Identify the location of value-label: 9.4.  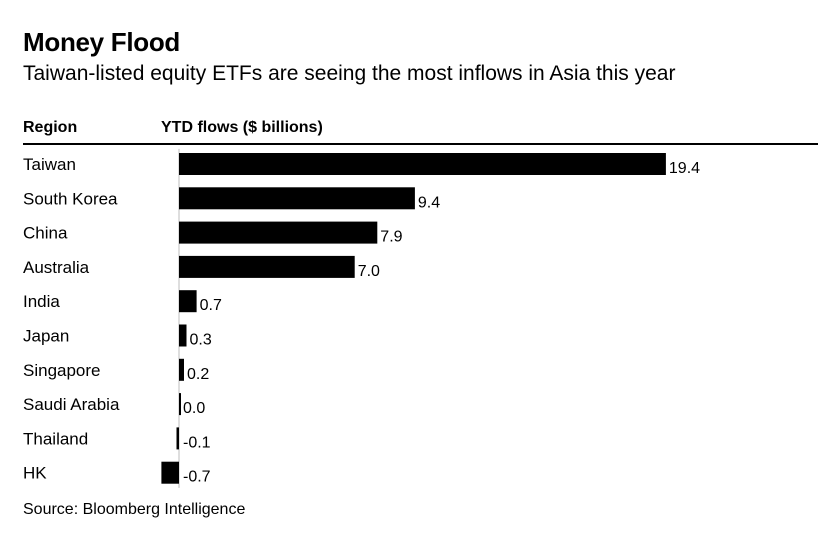
(429, 202).